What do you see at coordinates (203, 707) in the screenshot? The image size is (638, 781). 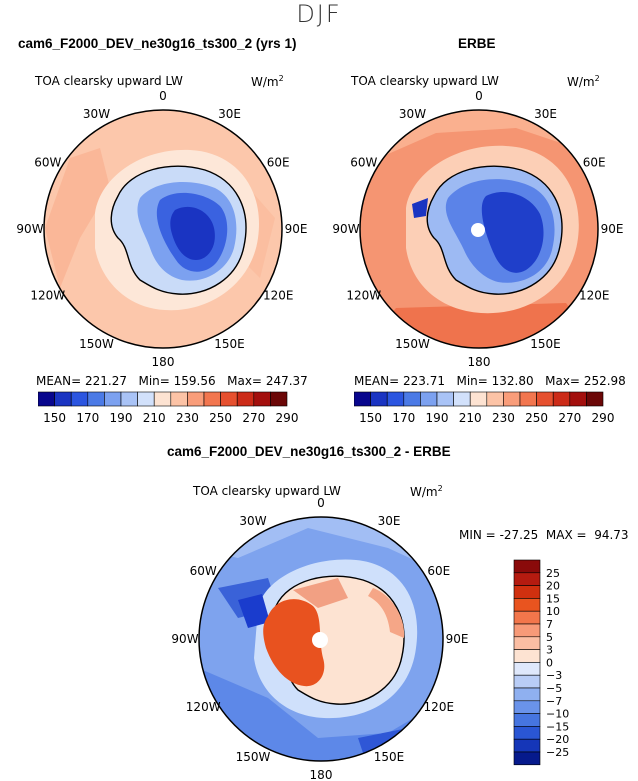 I see `lon-label: 120W` at bounding box center [203, 707].